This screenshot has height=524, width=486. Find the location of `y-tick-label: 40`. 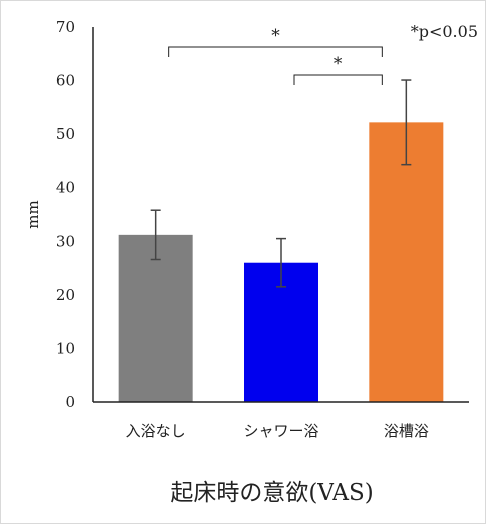

y-tick-label: 40 is located at coordinates (65, 188).